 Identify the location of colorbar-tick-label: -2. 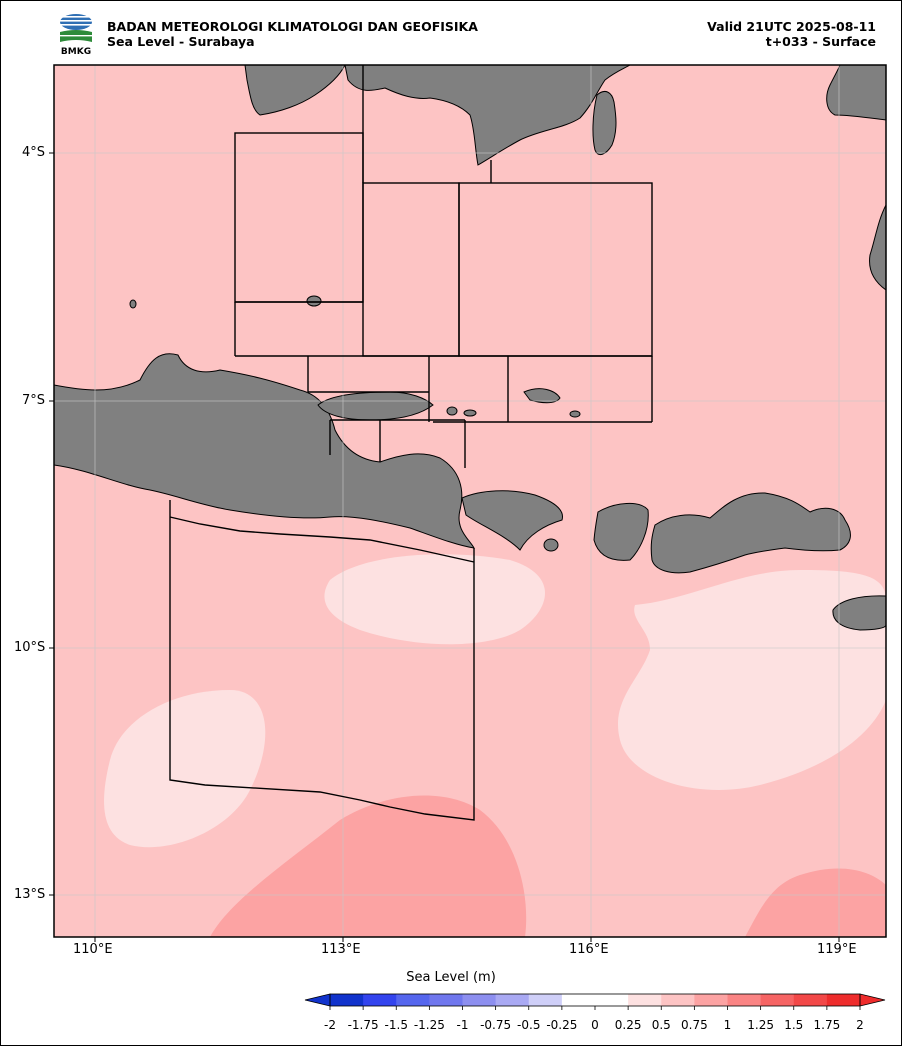
(330, 1025).